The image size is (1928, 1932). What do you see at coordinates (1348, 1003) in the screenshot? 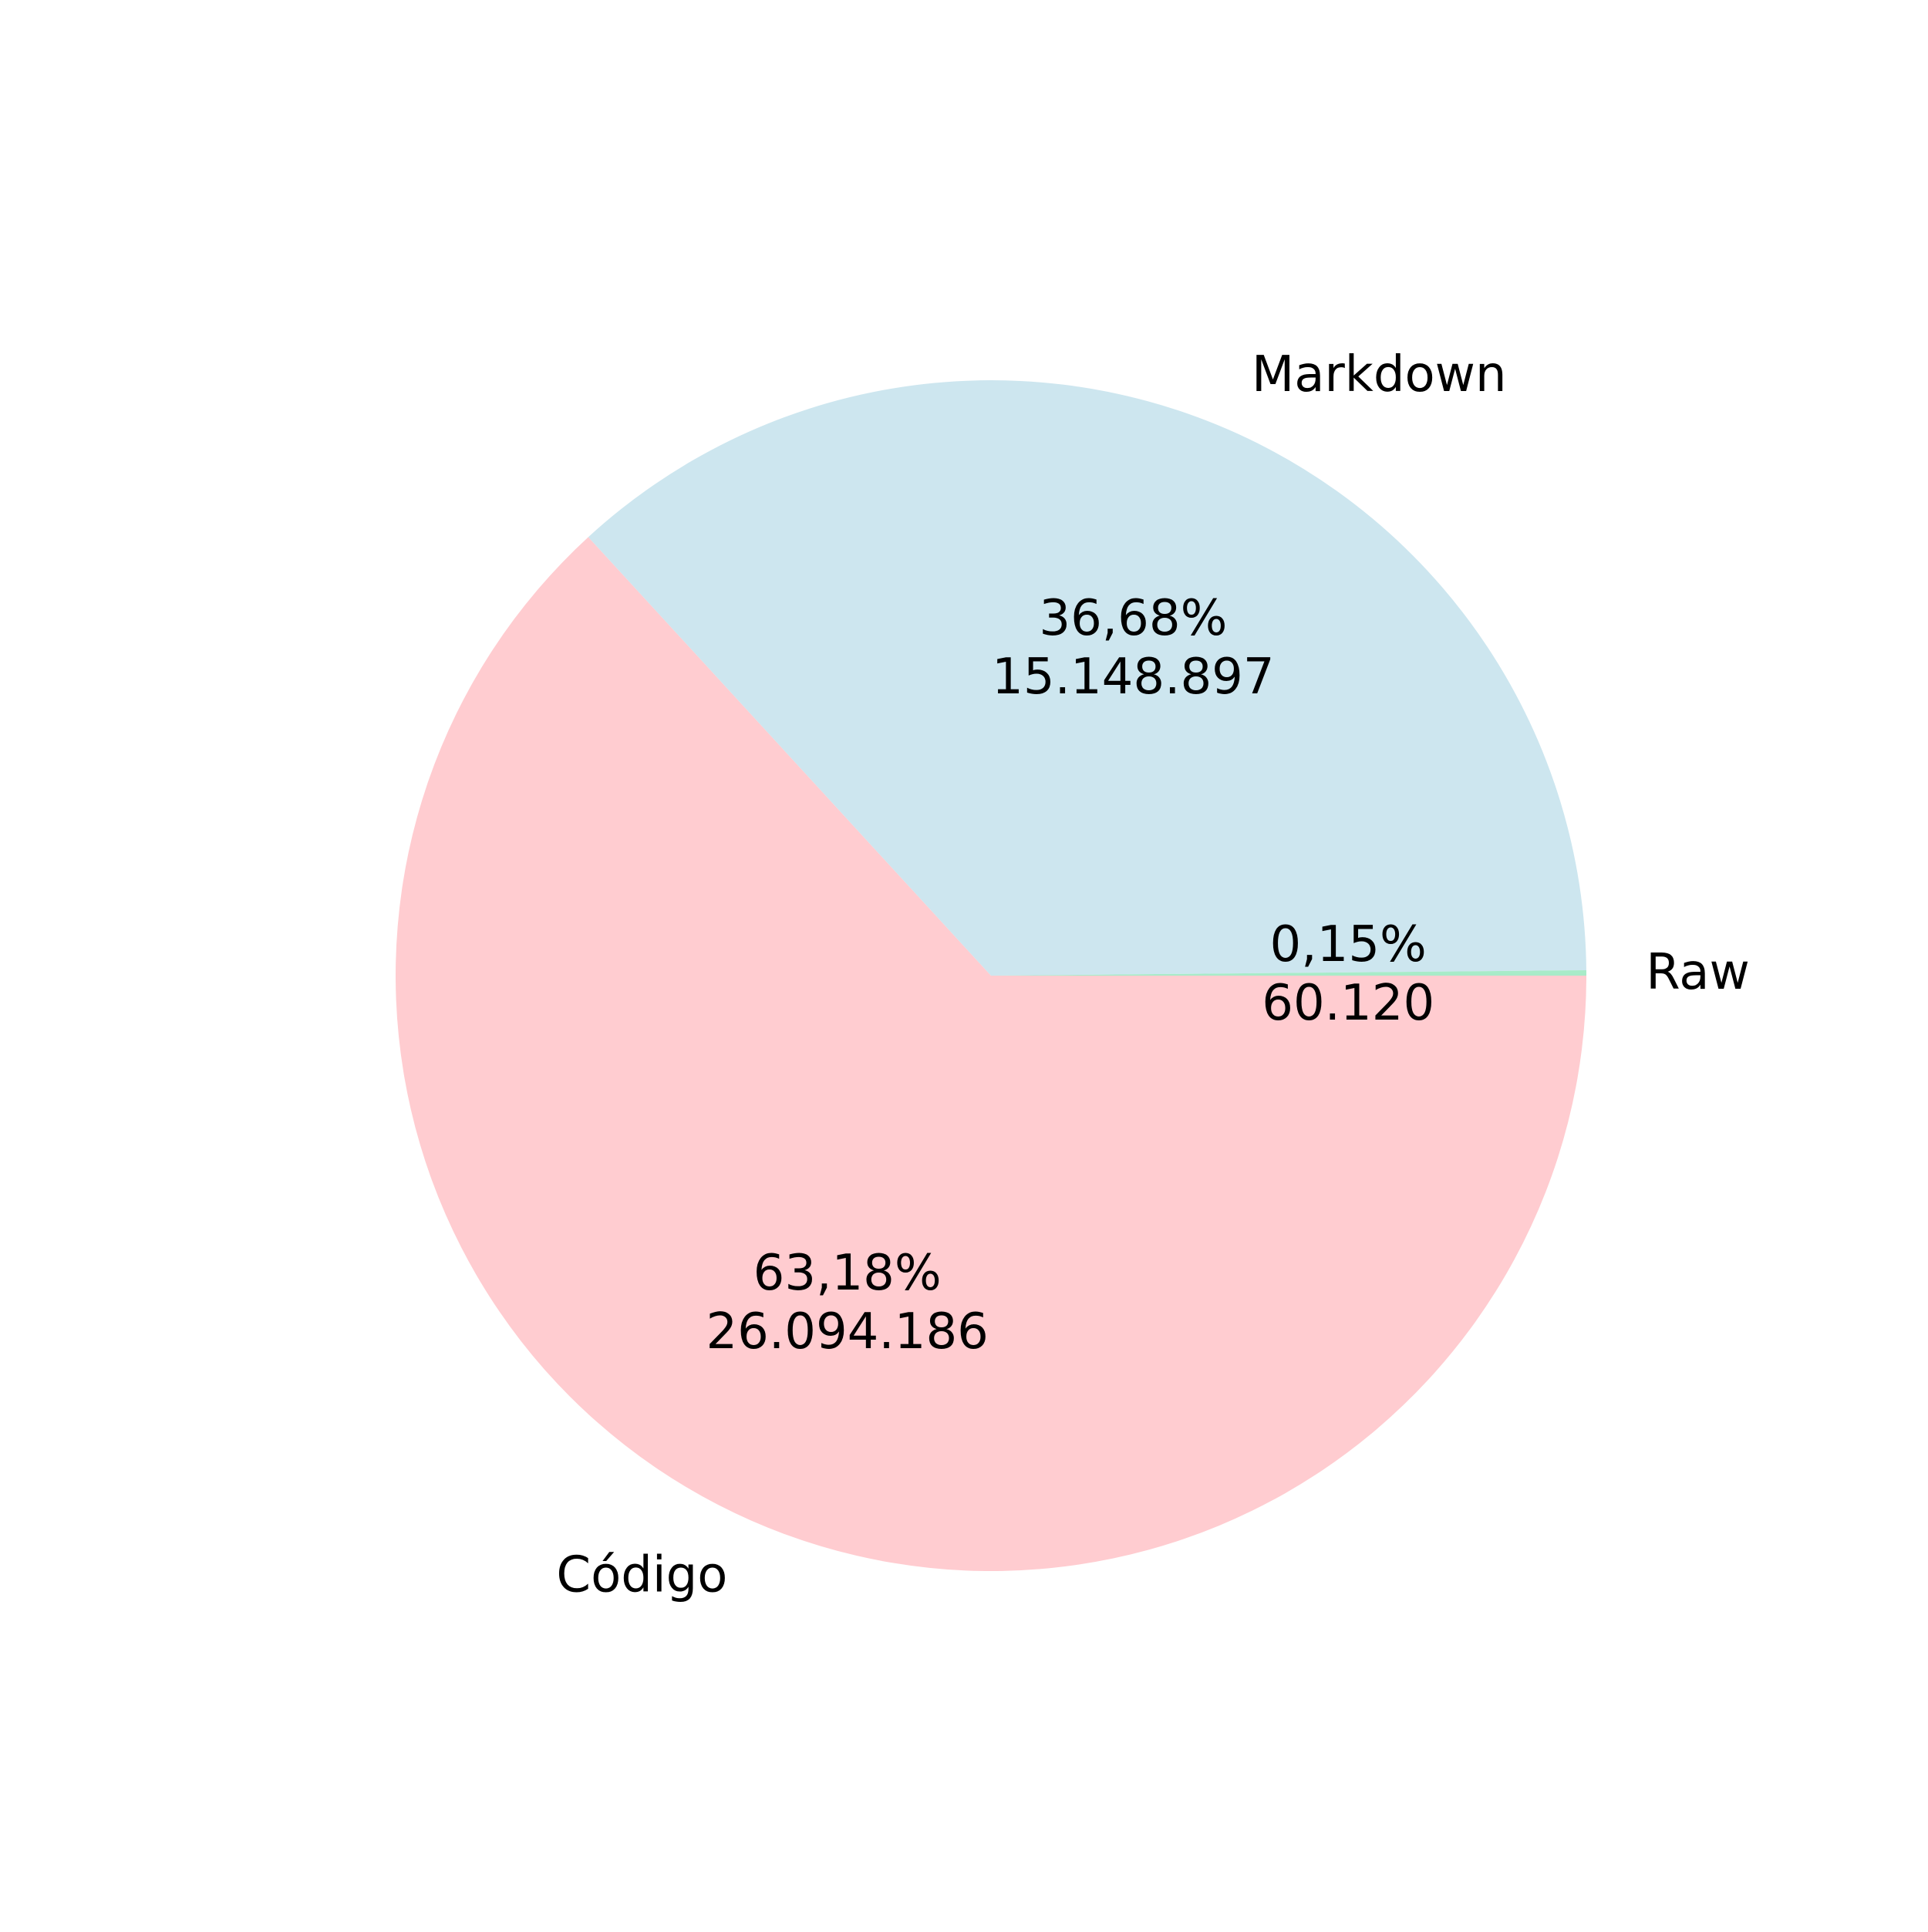
I see `slice-value-raw: 60.120` at bounding box center [1348, 1003].